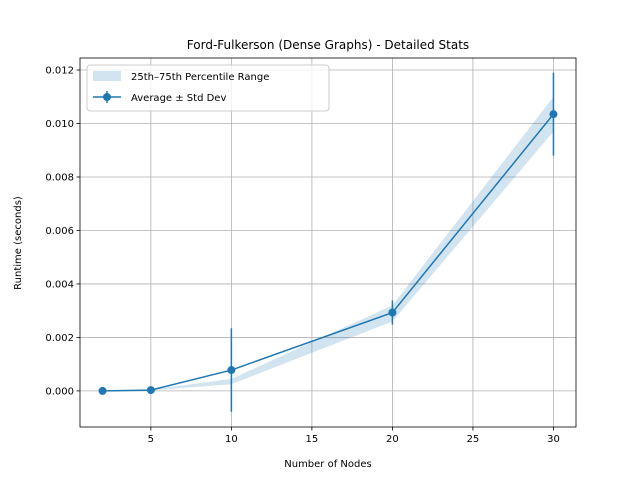 The image size is (640, 480). Describe the element at coordinates (553, 439) in the screenshot. I see `x-tick-label: 30` at that location.